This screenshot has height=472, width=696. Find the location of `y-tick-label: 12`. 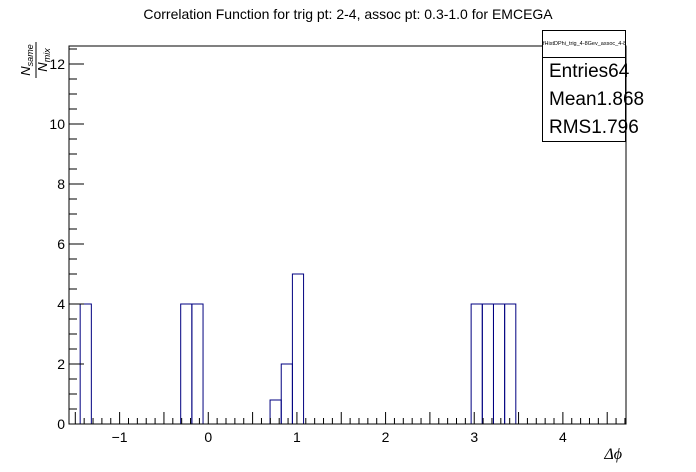

y-tick-label: 12 is located at coordinates (57, 64).